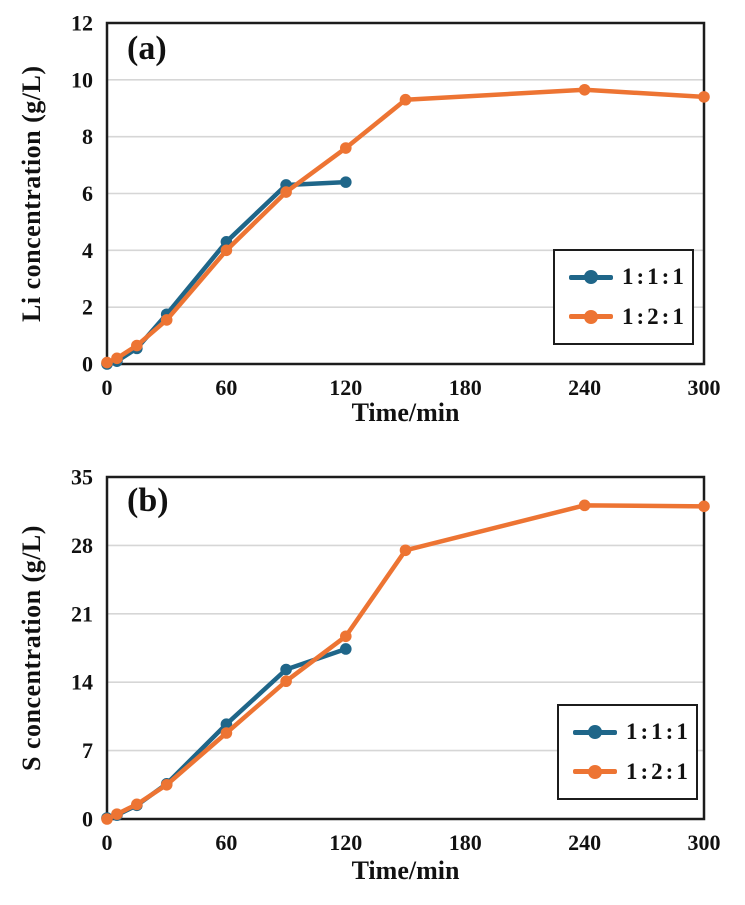 The height and width of the screenshot is (905, 745). What do you see at coordinates (82, 545) in the screenshot?
I see `y-tick-label: 28` at bounding box center [82, 545].